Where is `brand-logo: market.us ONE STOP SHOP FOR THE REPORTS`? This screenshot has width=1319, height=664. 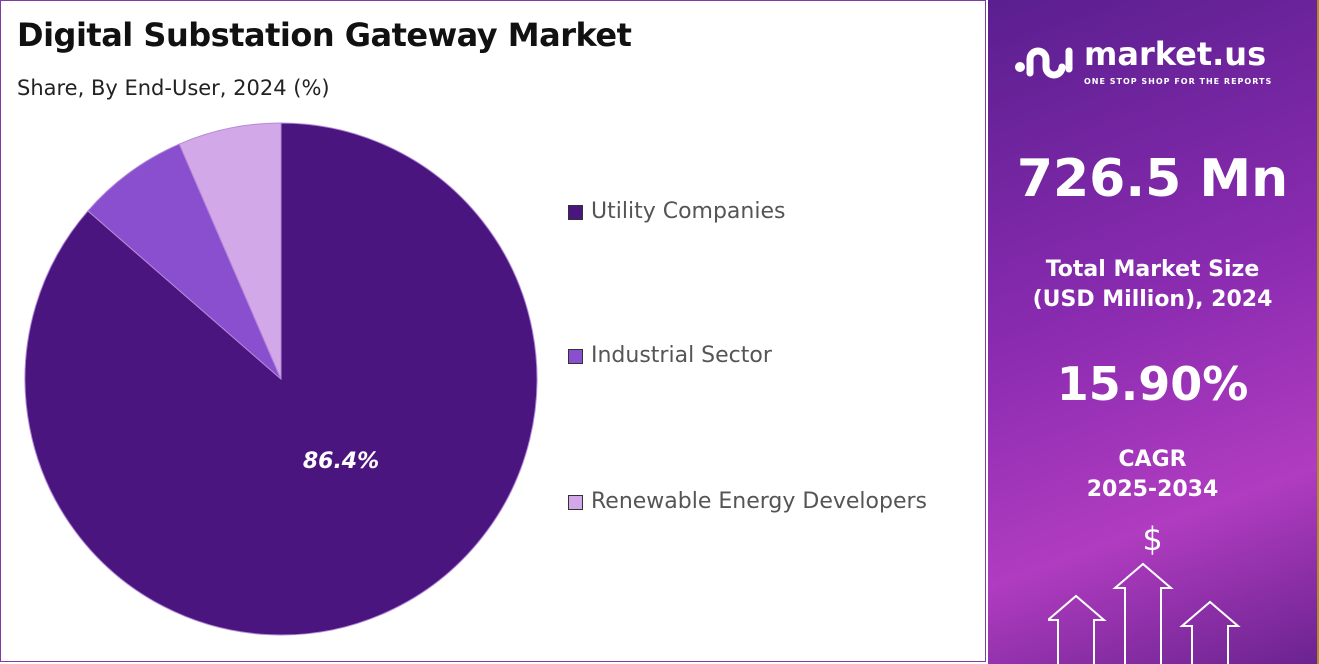
brand-logo: market.us ONE STOP SHOP FOR THE REPORTS is located at coordinates (1143, 61).